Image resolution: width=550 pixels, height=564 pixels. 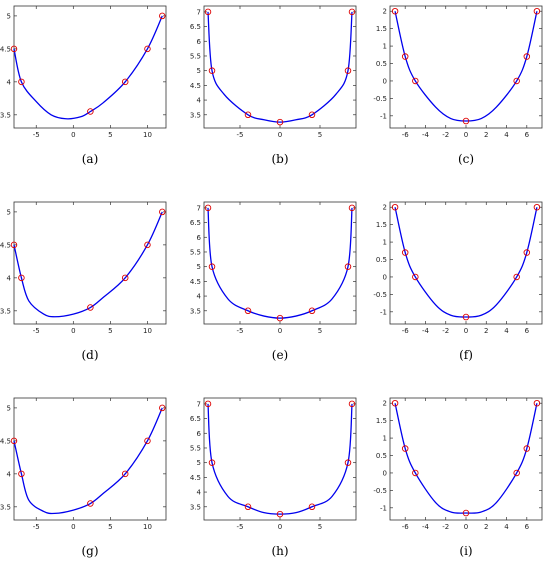 What do you see at coordinates (381, 421) in the screenshot?
I see `y-tick-label: 1.5` at bounding box center [381, 421].